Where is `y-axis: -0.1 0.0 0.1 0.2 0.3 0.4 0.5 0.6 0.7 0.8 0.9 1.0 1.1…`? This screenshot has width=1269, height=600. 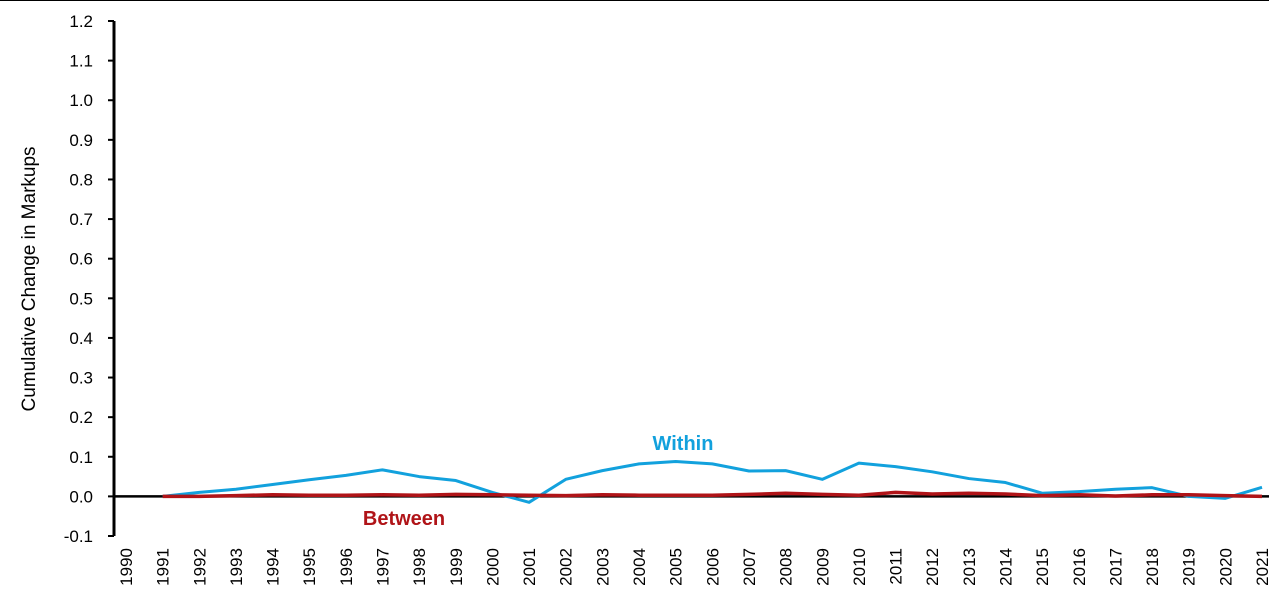
y-axis: -0.1 0.0 0.1 0.2 0.3 0.4 0.5 0.6 0.7 0.8 0.9 1.0 1.1… is located at coordinates (90, 279).